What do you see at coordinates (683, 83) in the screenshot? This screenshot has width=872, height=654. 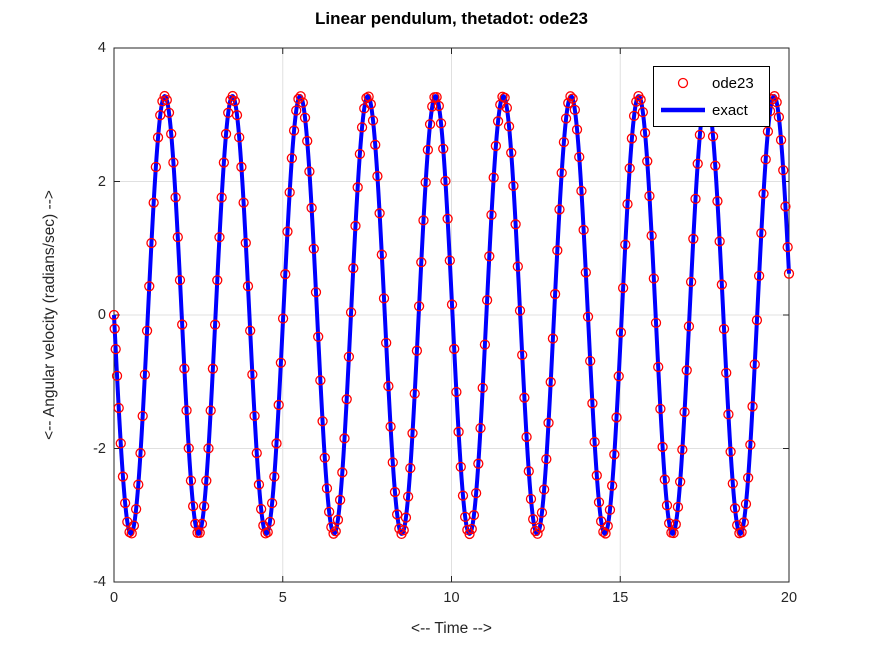 I see `circle-marker-icon` at bounding box center [683, 83].